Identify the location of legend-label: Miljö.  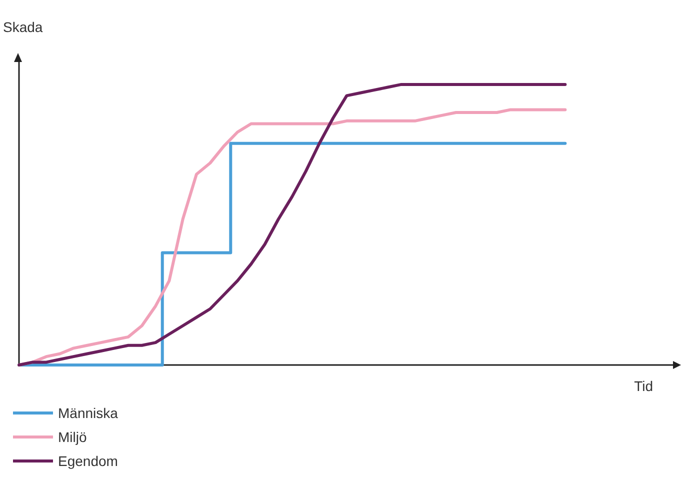
(72, 437).